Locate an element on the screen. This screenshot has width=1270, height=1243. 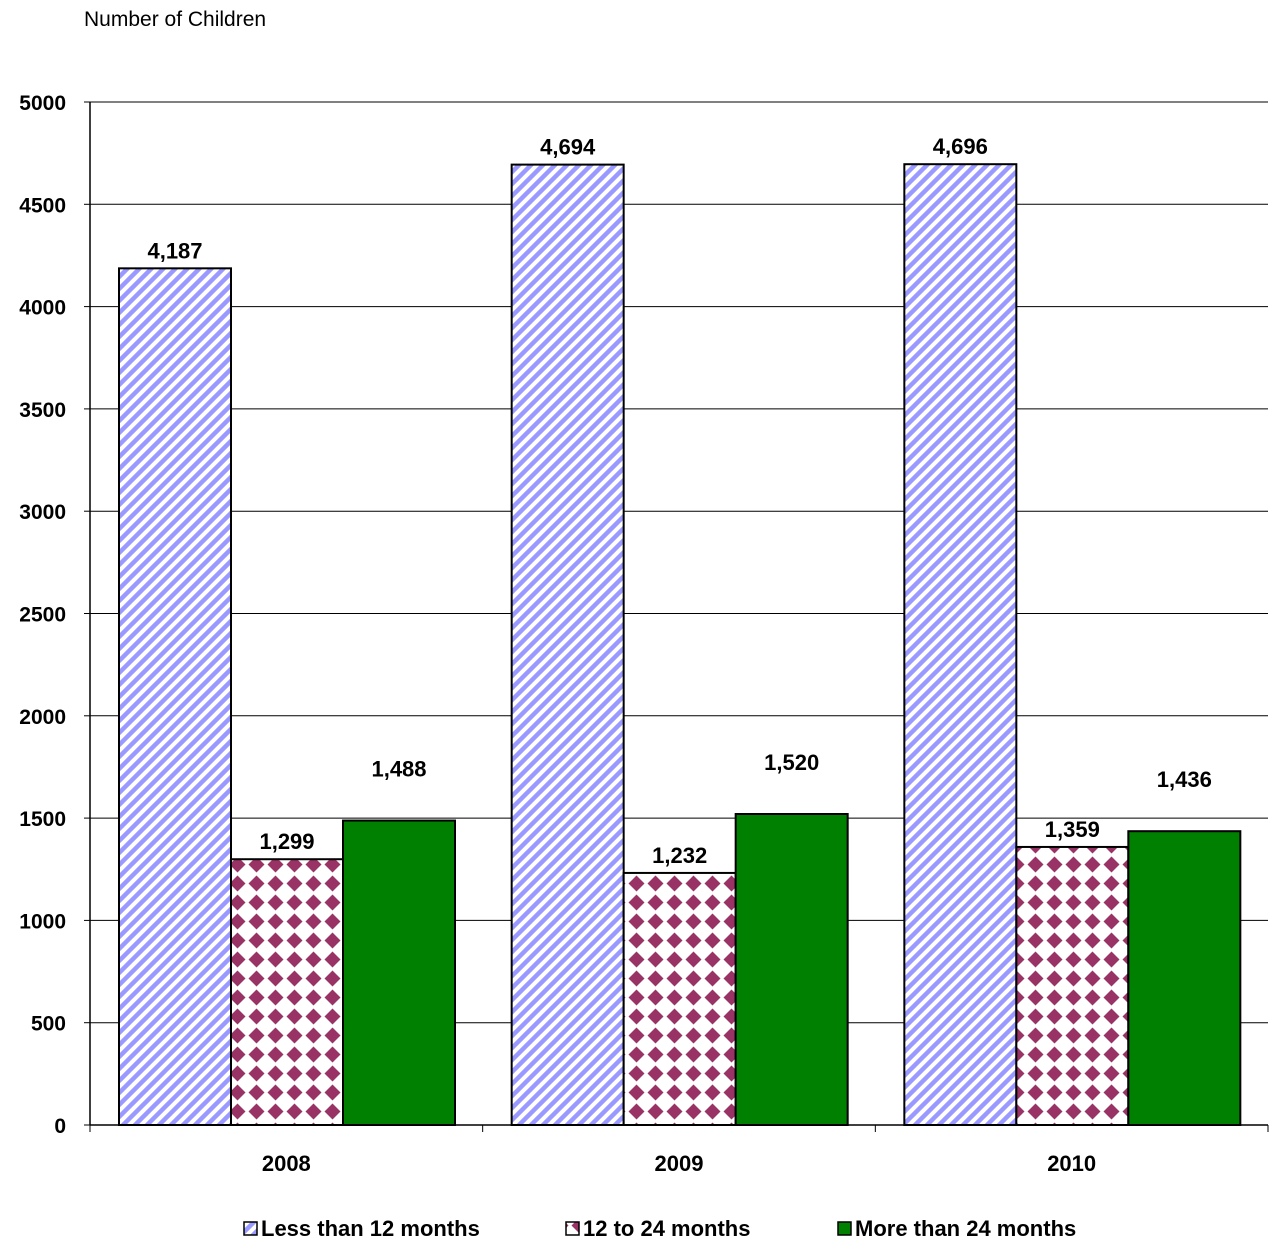
y-tick-label: 4500 is located at coordinates (42, 205).